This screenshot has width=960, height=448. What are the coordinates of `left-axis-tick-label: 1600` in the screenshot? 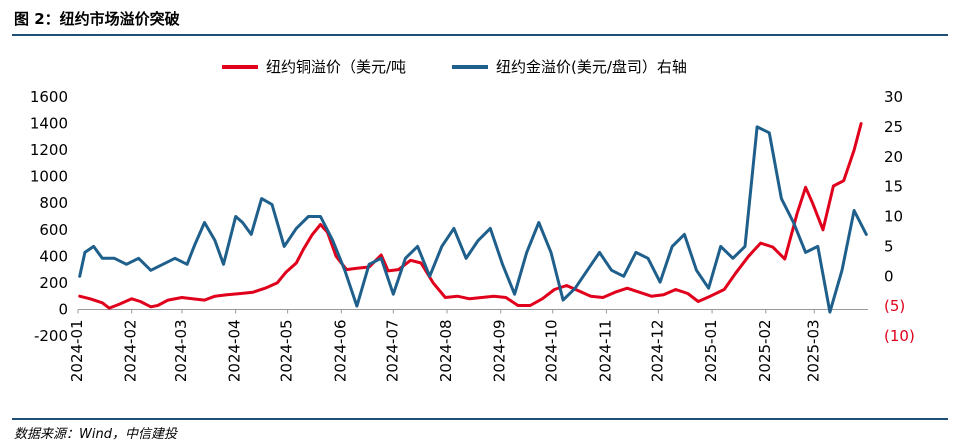 It's located at (49, 97).